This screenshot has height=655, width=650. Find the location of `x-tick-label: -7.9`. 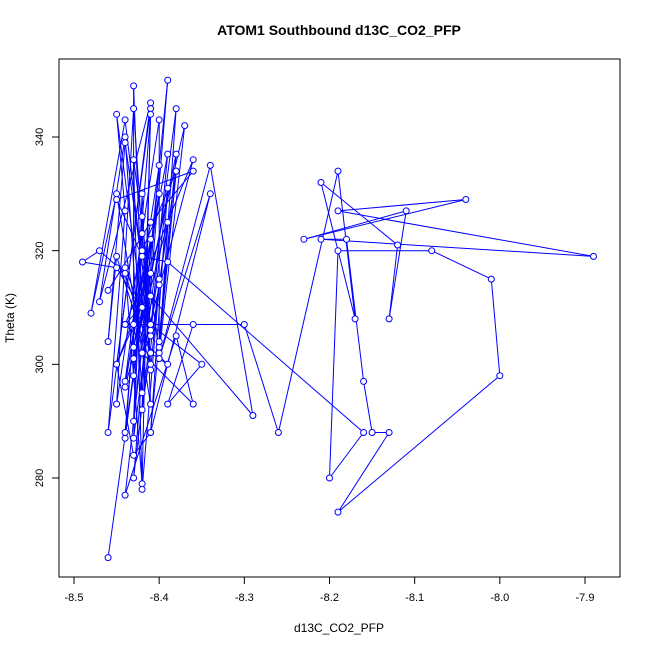

x-tick-label: -7.9 is located at coordinates (585, 598).